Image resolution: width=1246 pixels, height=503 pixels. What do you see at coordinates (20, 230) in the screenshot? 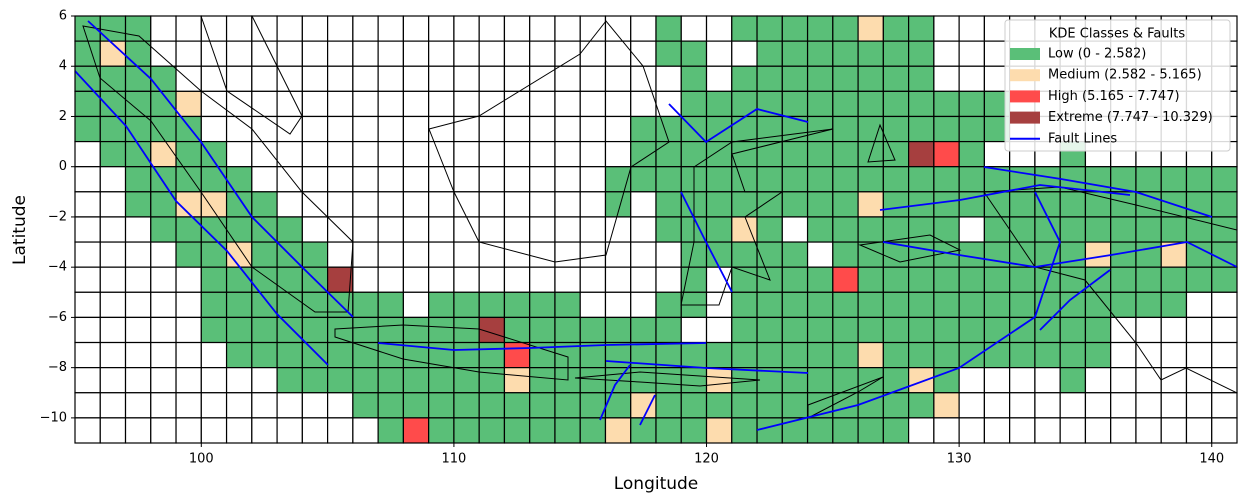
I see `y-axis-title: Latitude` at bounding box center [20, 230].